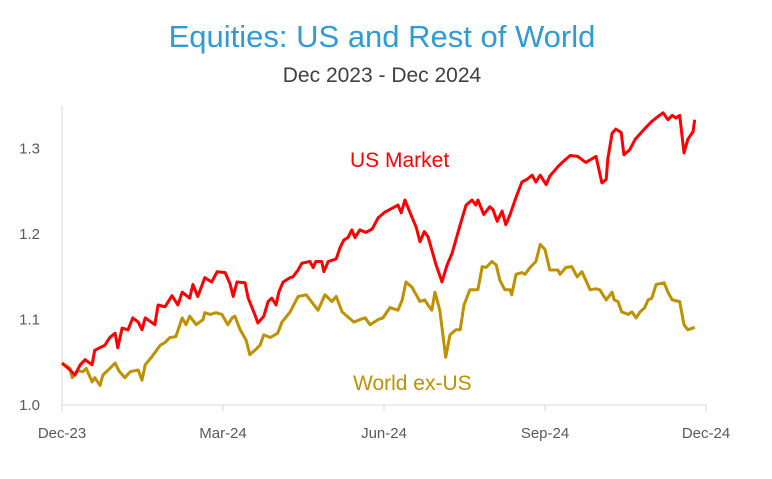 The image size is (772, 479). What do you see at coordinates (706, 433) in the screenshot?
I see `x-tick-label: Dec-24` at bounding box center [706, 433].